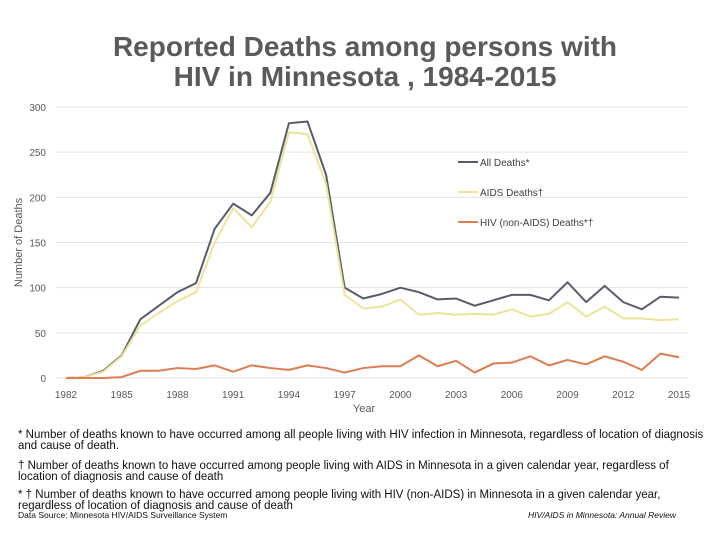 This screenshot has width=720, height=540. Describe the element at coordinates (19, 242) in the screenshot. I see `y-axis-label: Number of Deaths` at that location.